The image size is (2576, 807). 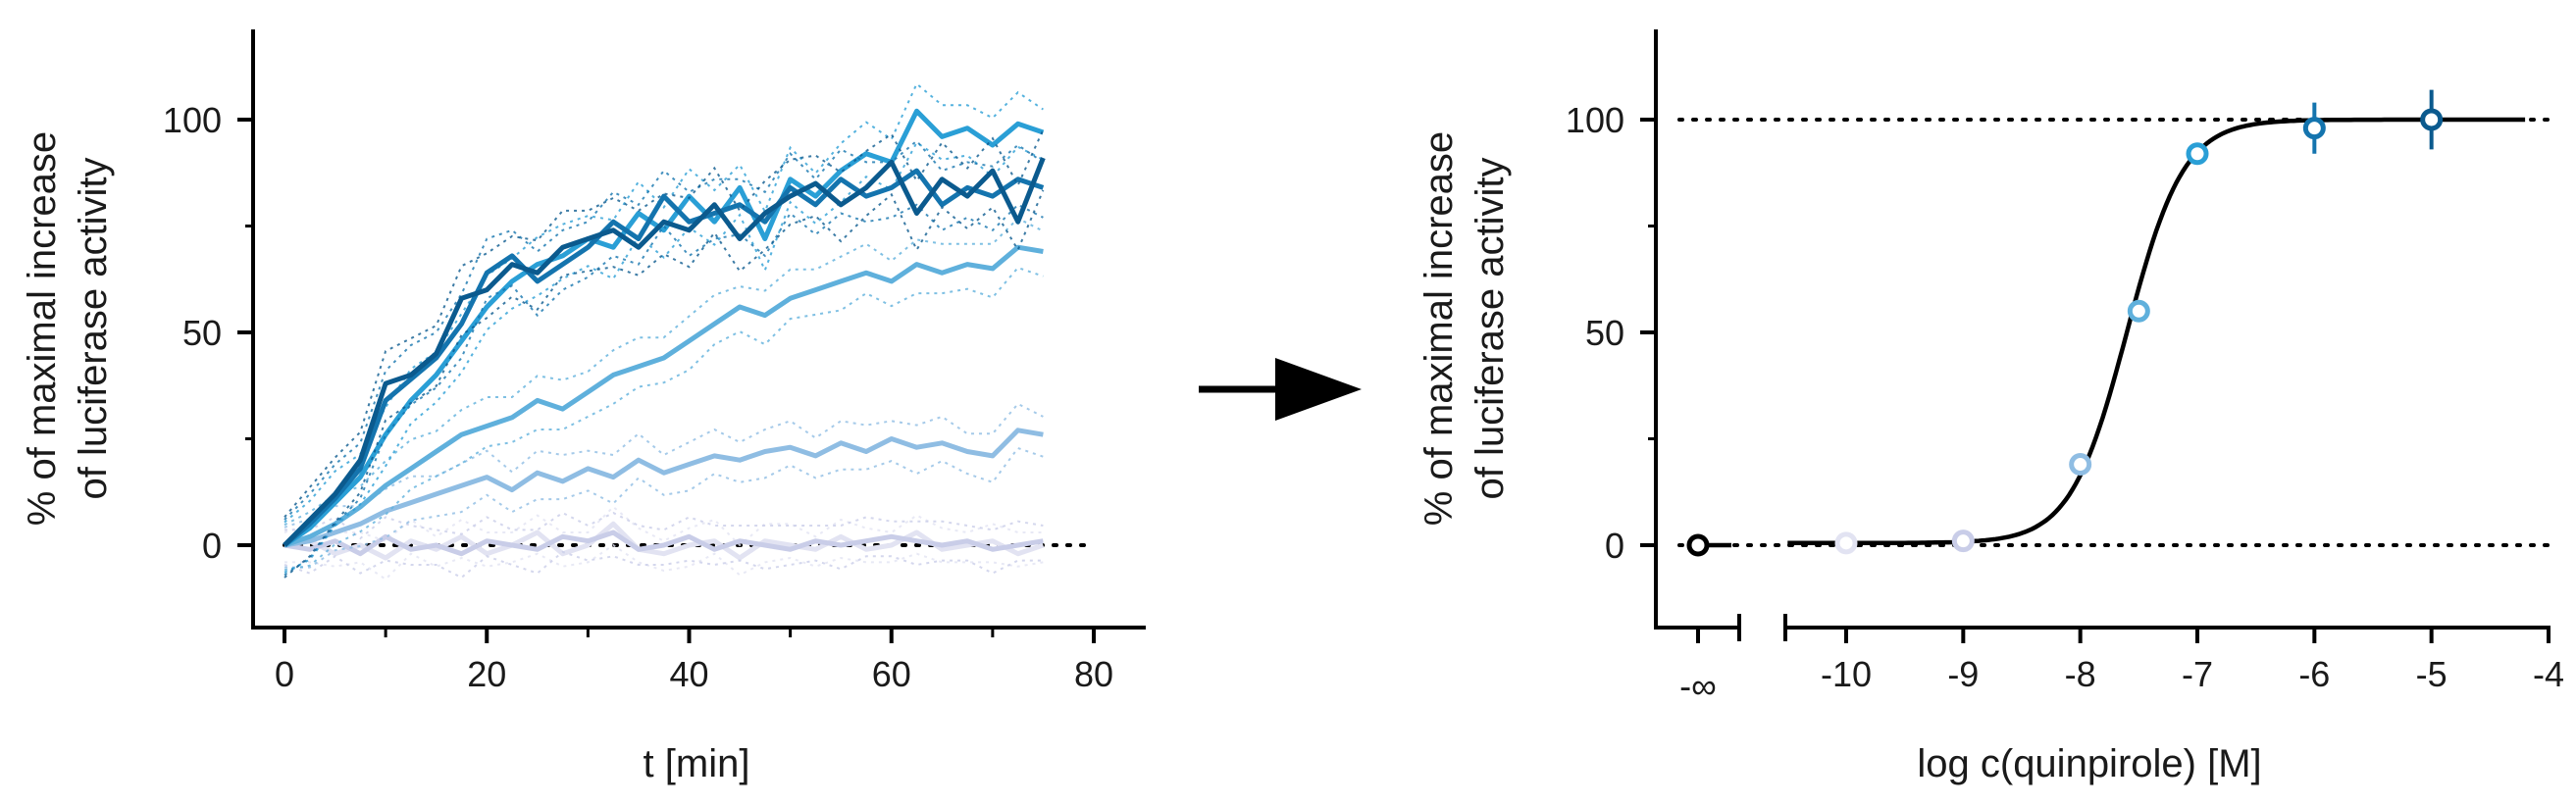 I want to click on x-tick-label: -10, so click(x=1846, y=674).